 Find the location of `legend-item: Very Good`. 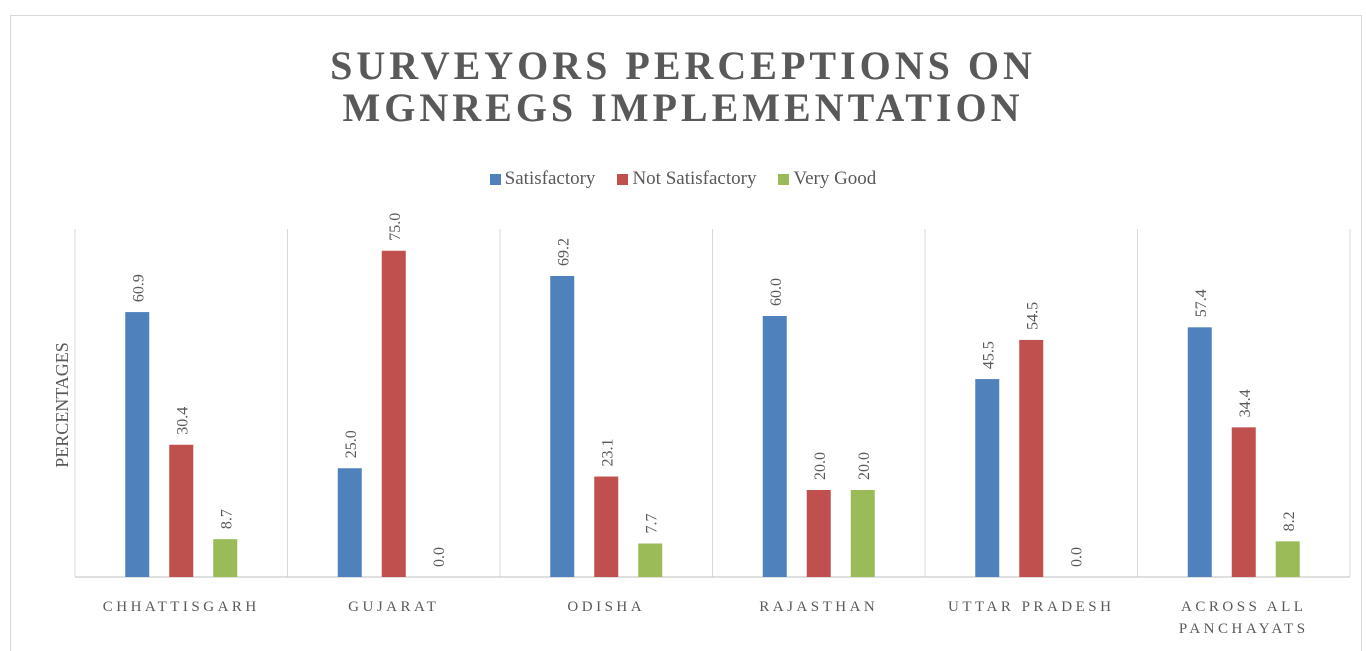

legend-item: Very Good is located at coordinates (827, 179).